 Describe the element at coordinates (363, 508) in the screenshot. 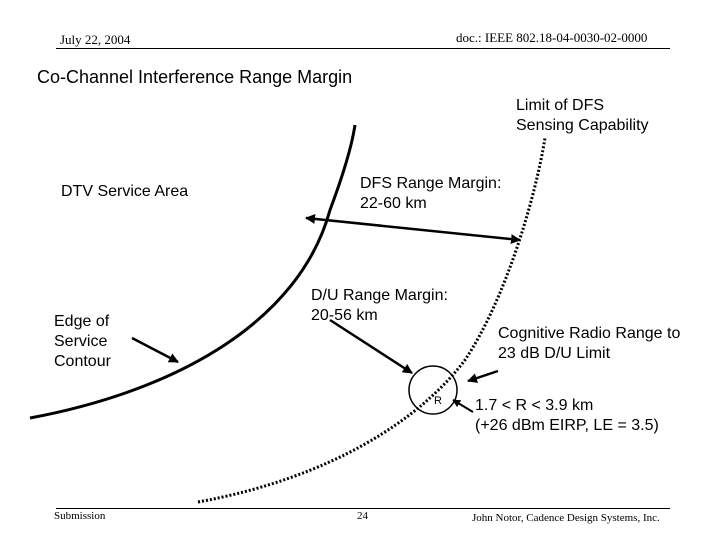

I see `footer-rule` at that location.